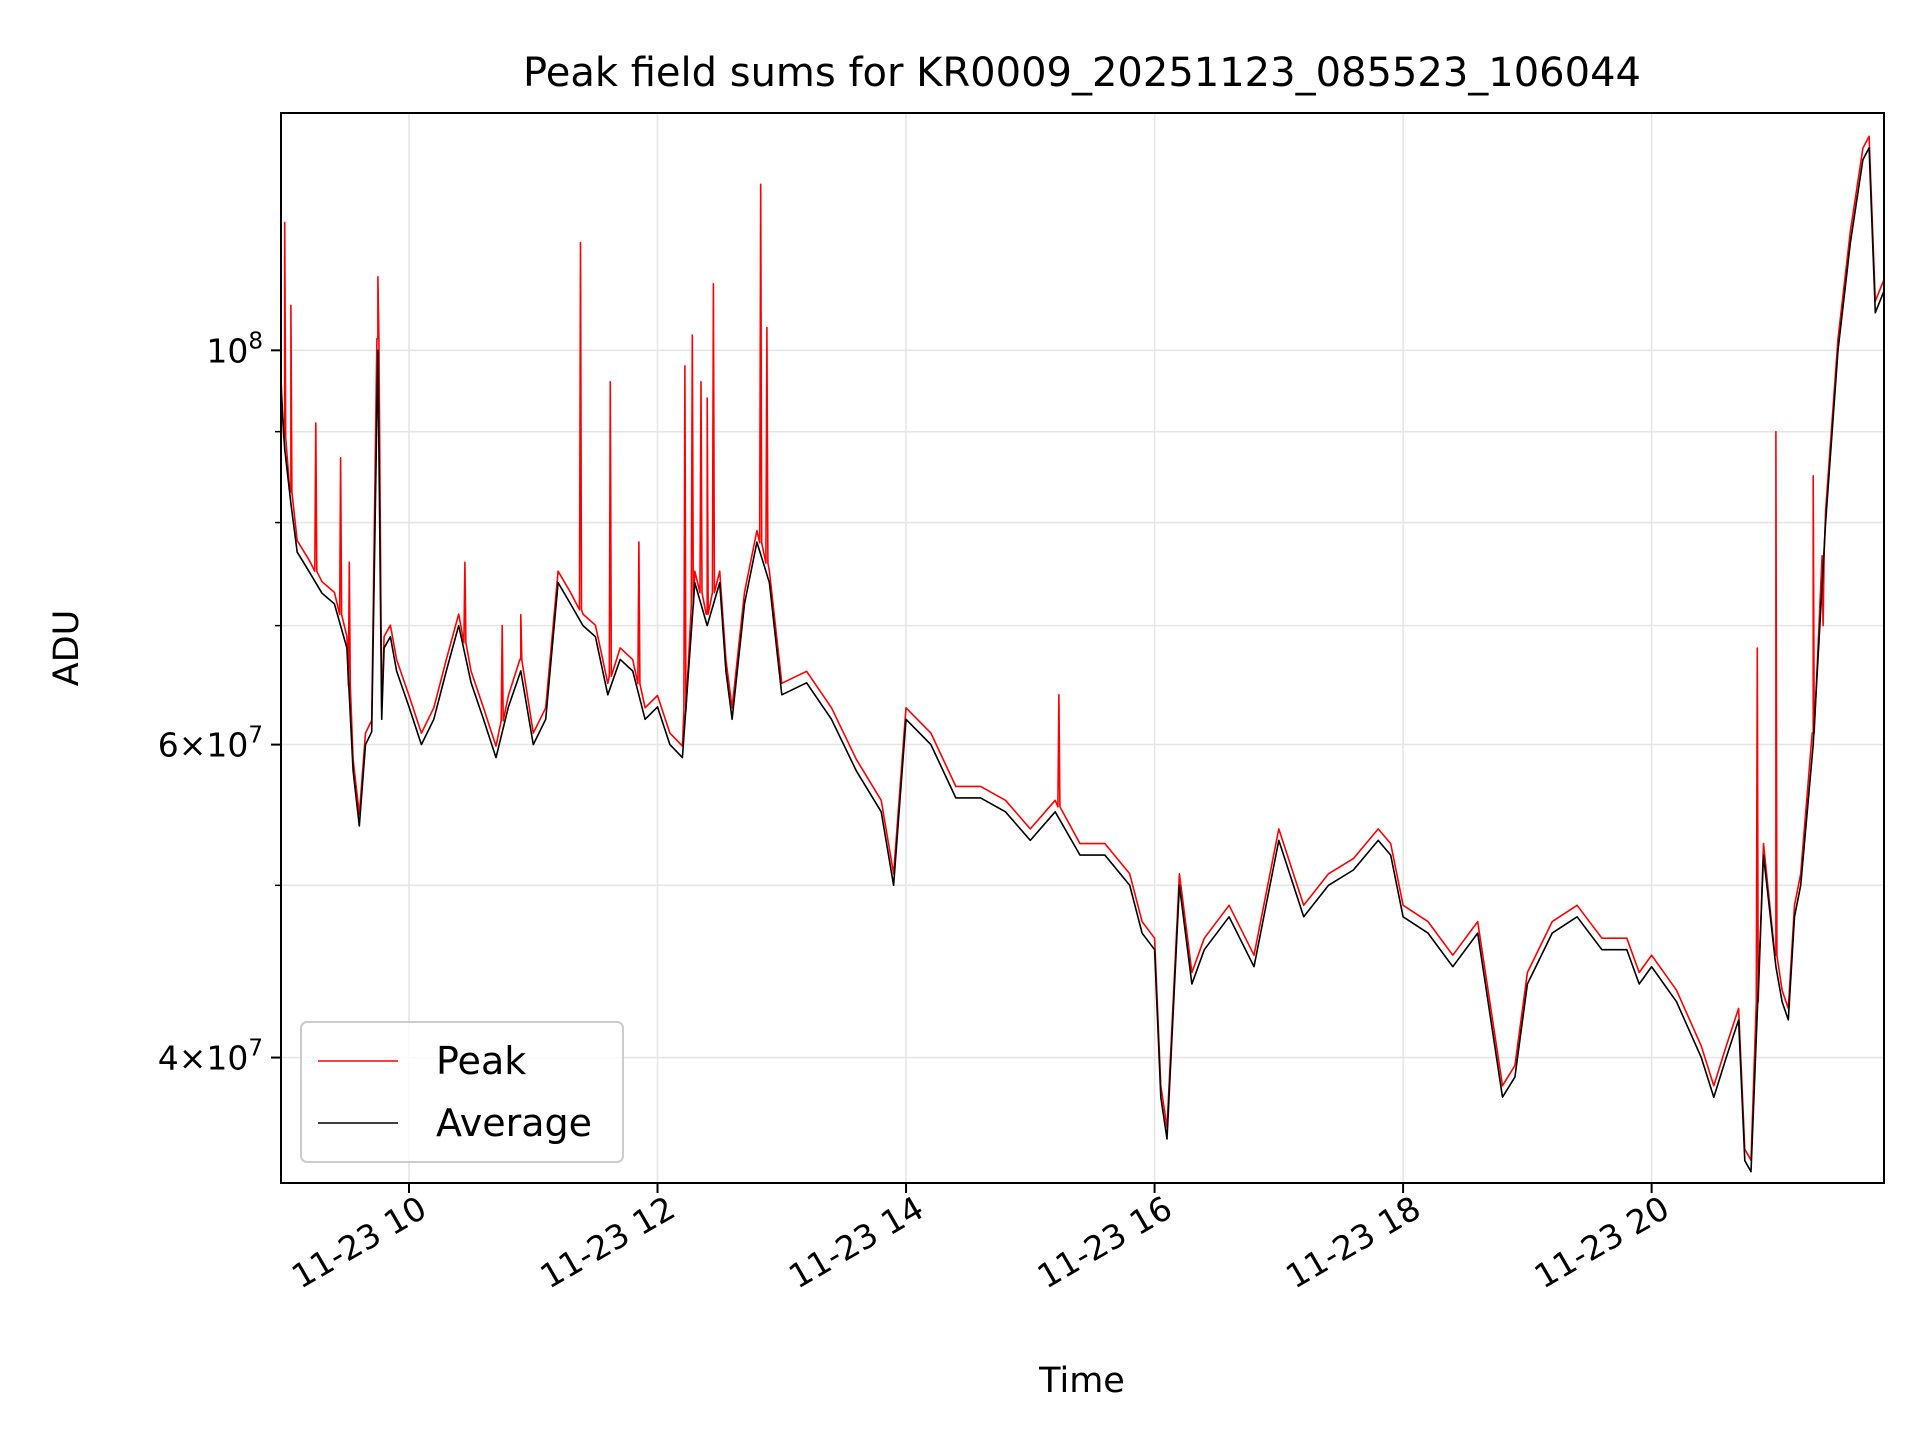 Image resolution: width=1920 pixels, height=1445 pixels. I want to click on legend-average-label: Average, so click(514, 1123).